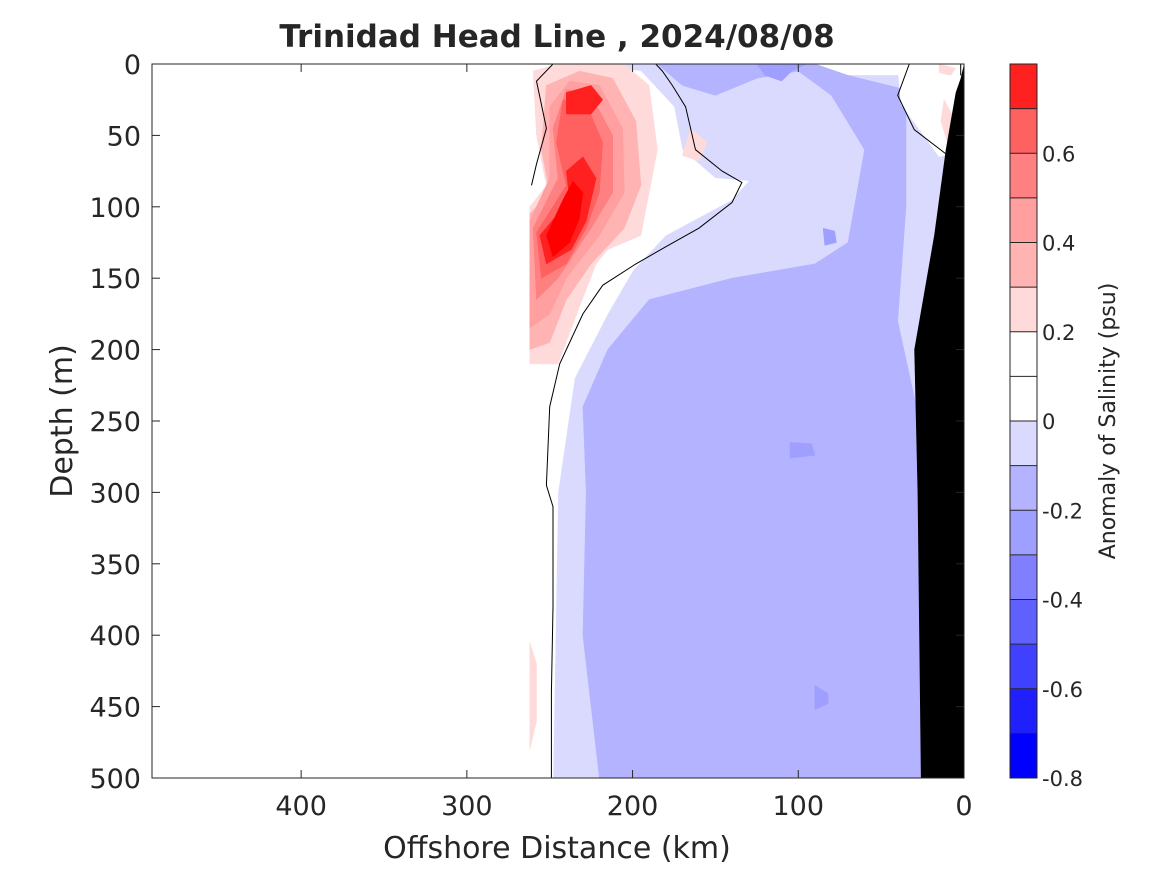  What do you see at coordinates (115, 708) in the screenshot?
I see `y-tick-label: 450` at bounding box center [115, 708].